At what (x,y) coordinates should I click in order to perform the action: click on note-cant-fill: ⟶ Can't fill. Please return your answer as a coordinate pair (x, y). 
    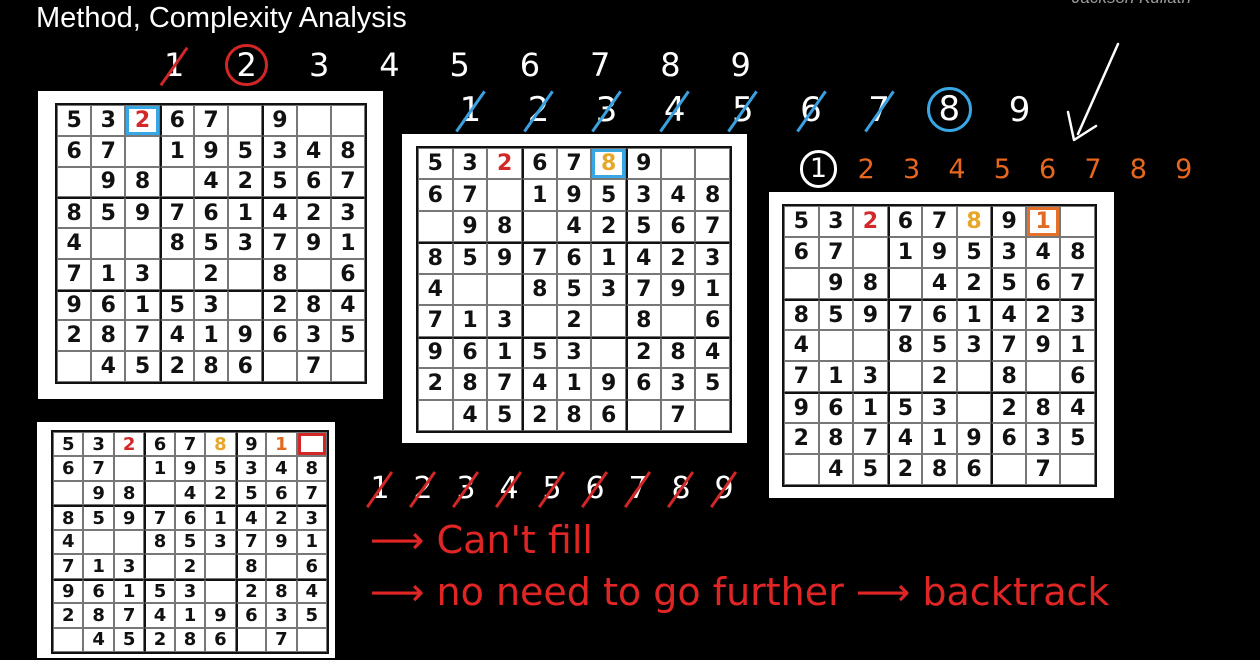
    Looking at the image, I should click on (481, 540).